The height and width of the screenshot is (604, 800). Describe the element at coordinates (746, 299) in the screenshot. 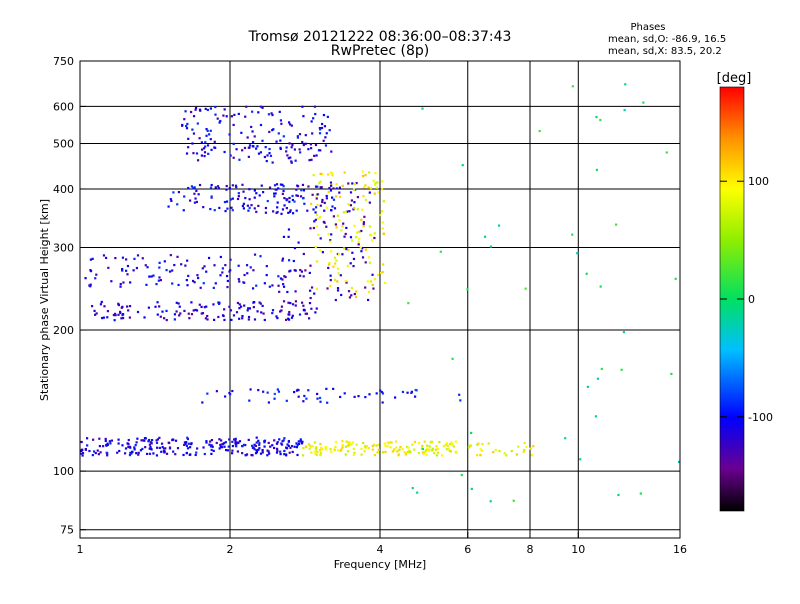

I see `colorbar-ticks: 100 0 -100` at that location.